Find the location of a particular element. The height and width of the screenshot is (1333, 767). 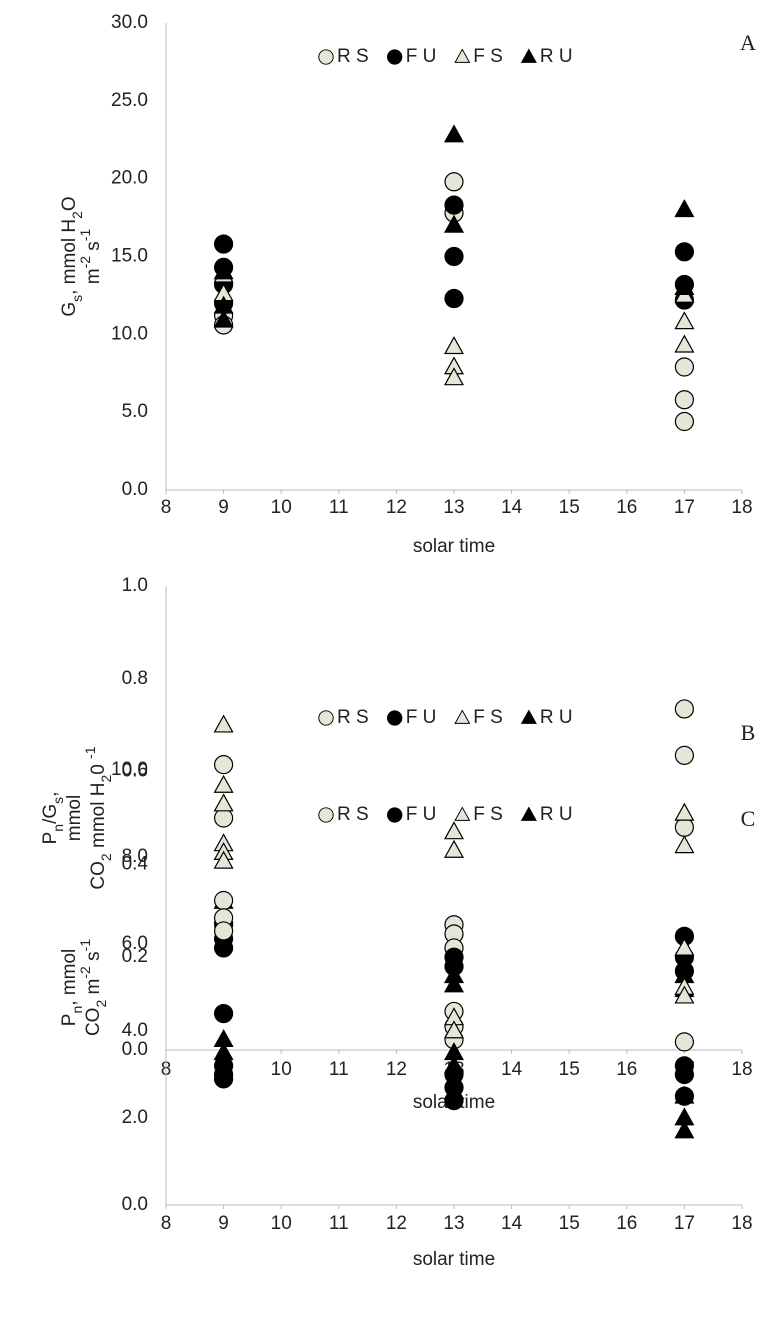

y-label-part: , mmol is located at coordinates (69, 977).